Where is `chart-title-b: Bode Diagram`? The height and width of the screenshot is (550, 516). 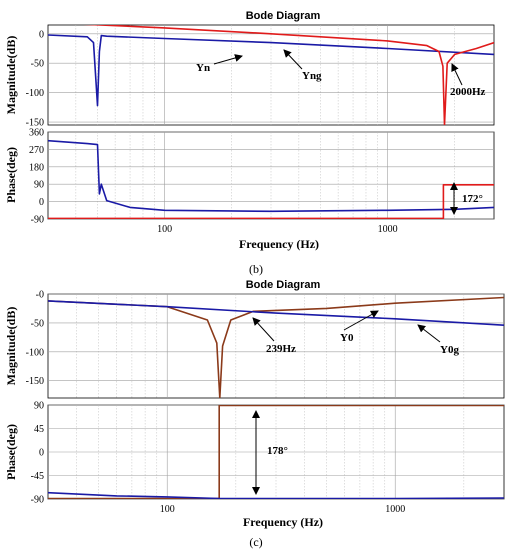 chart-title-b: Bode Diagram is located at coordinates (283, 16).